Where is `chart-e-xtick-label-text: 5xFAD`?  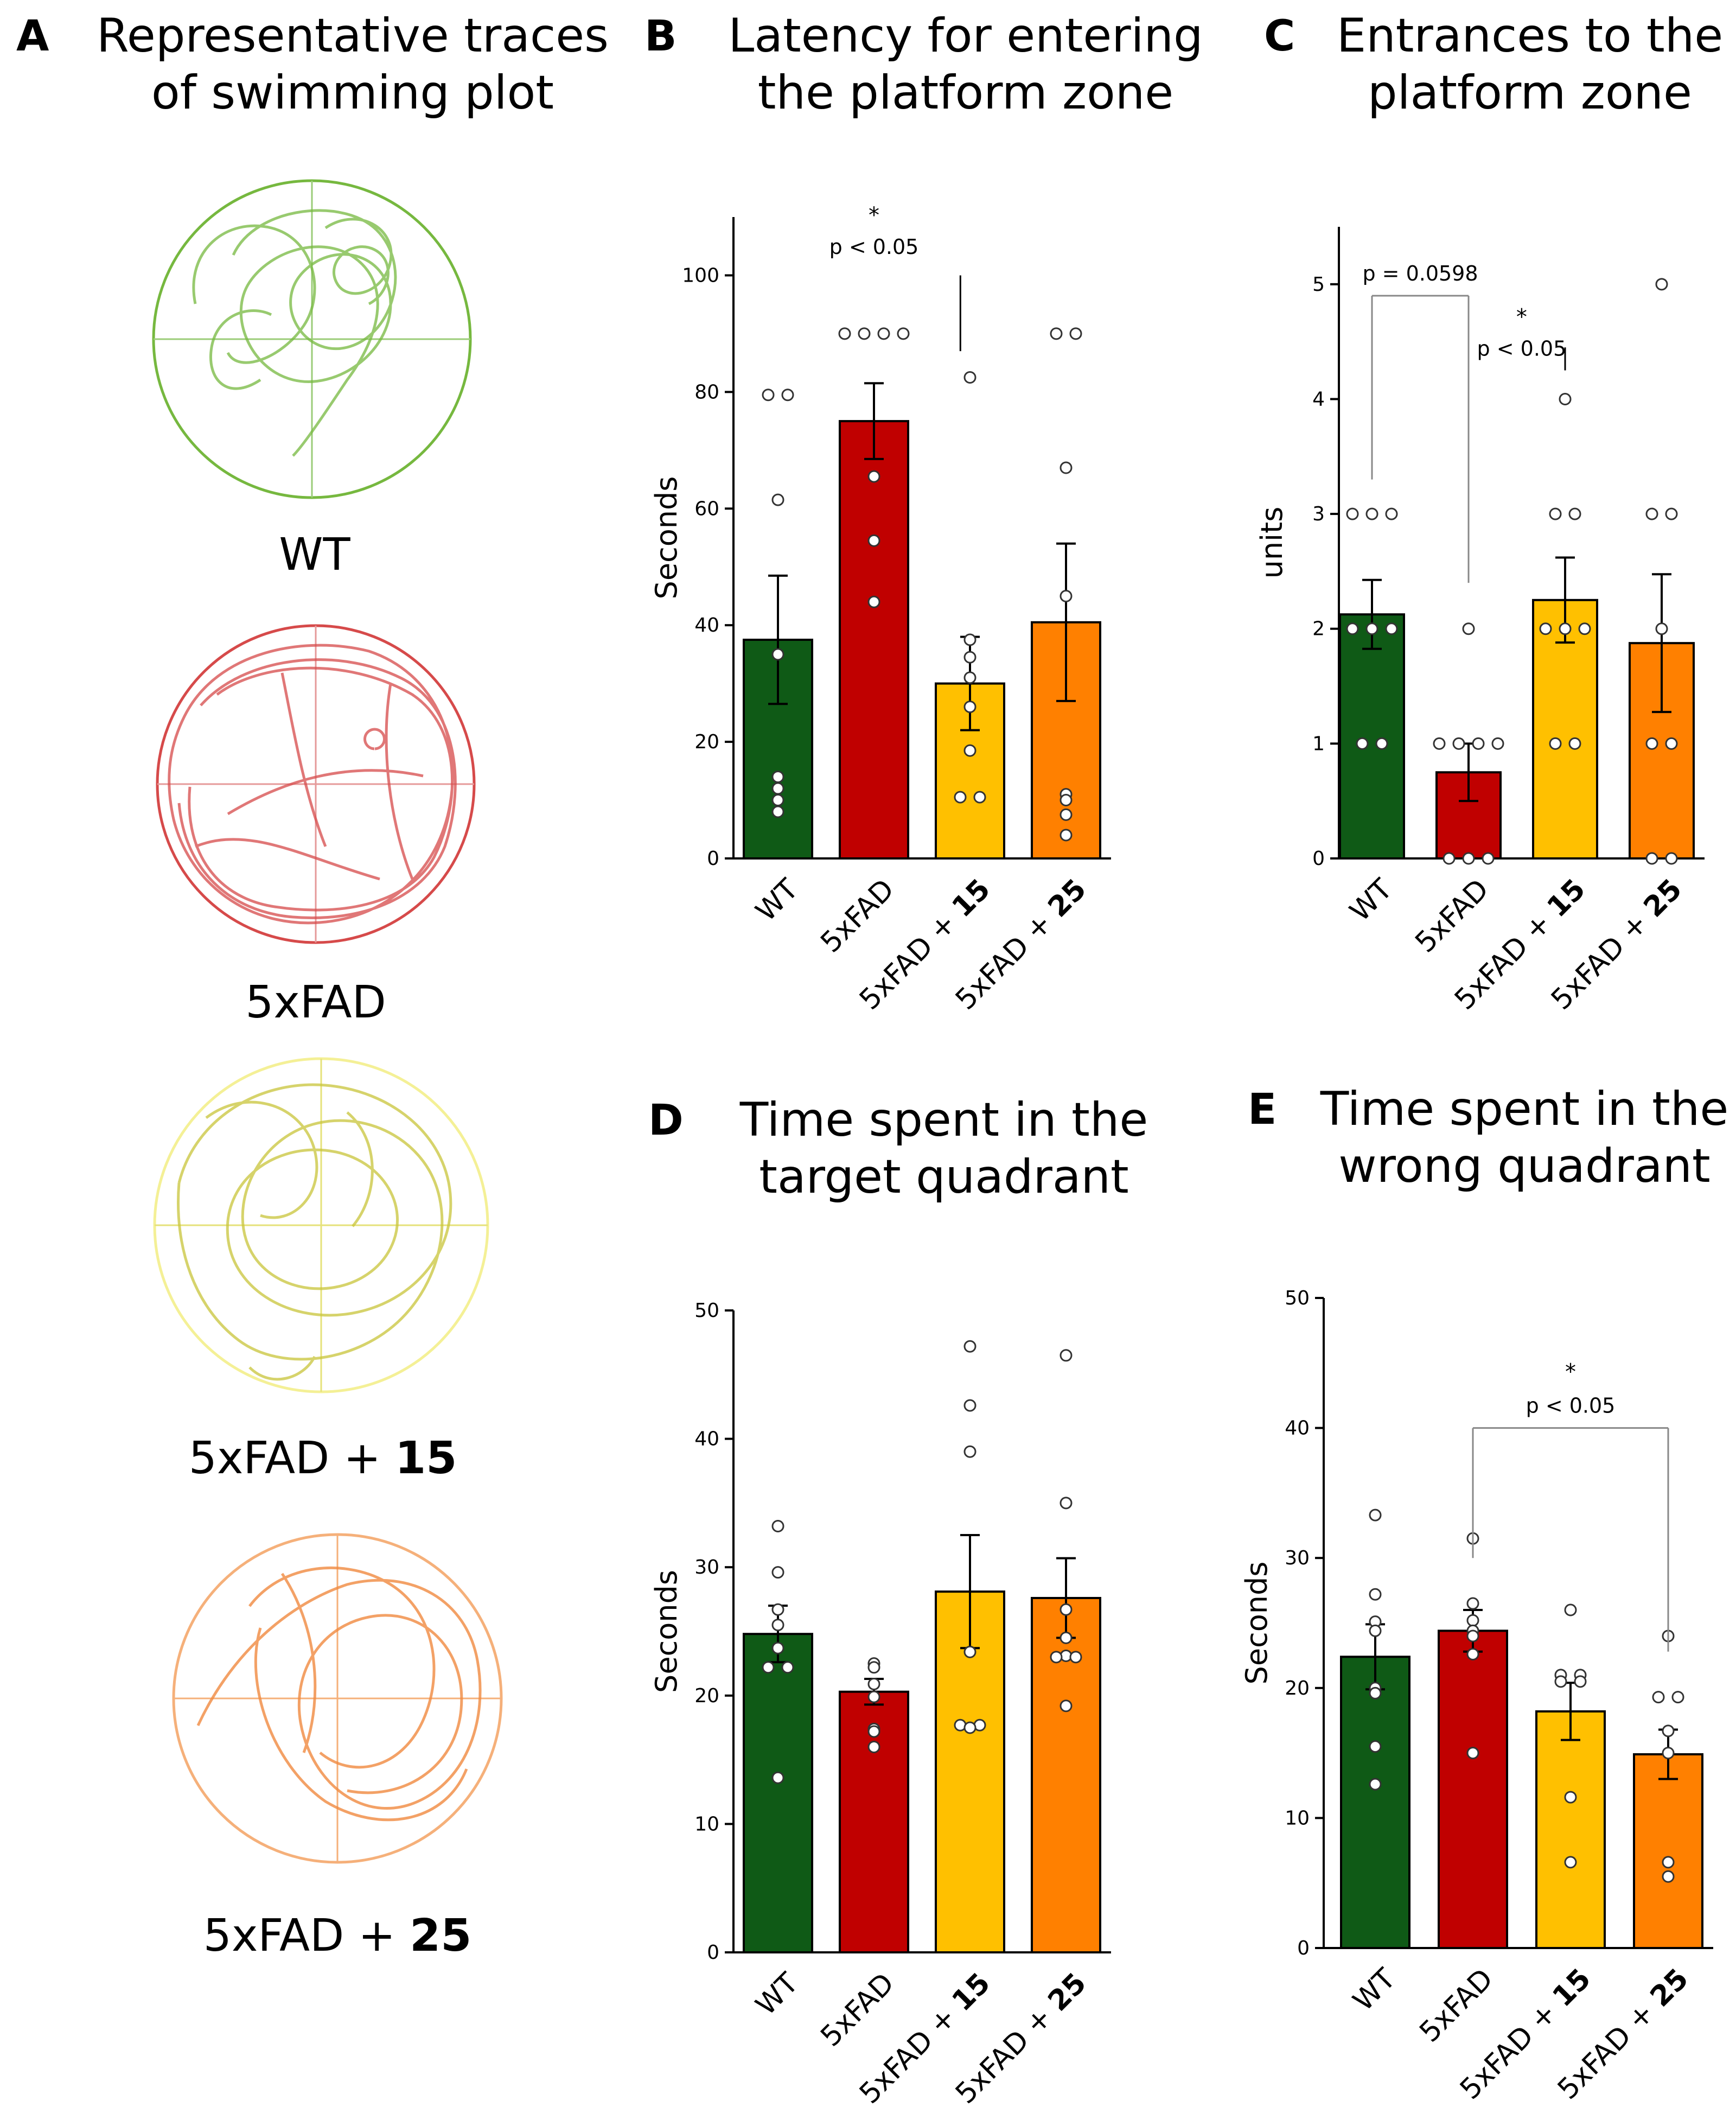 chart-e-xtick-label-text: 5xFAD is located at coordinates (1456, 2006).